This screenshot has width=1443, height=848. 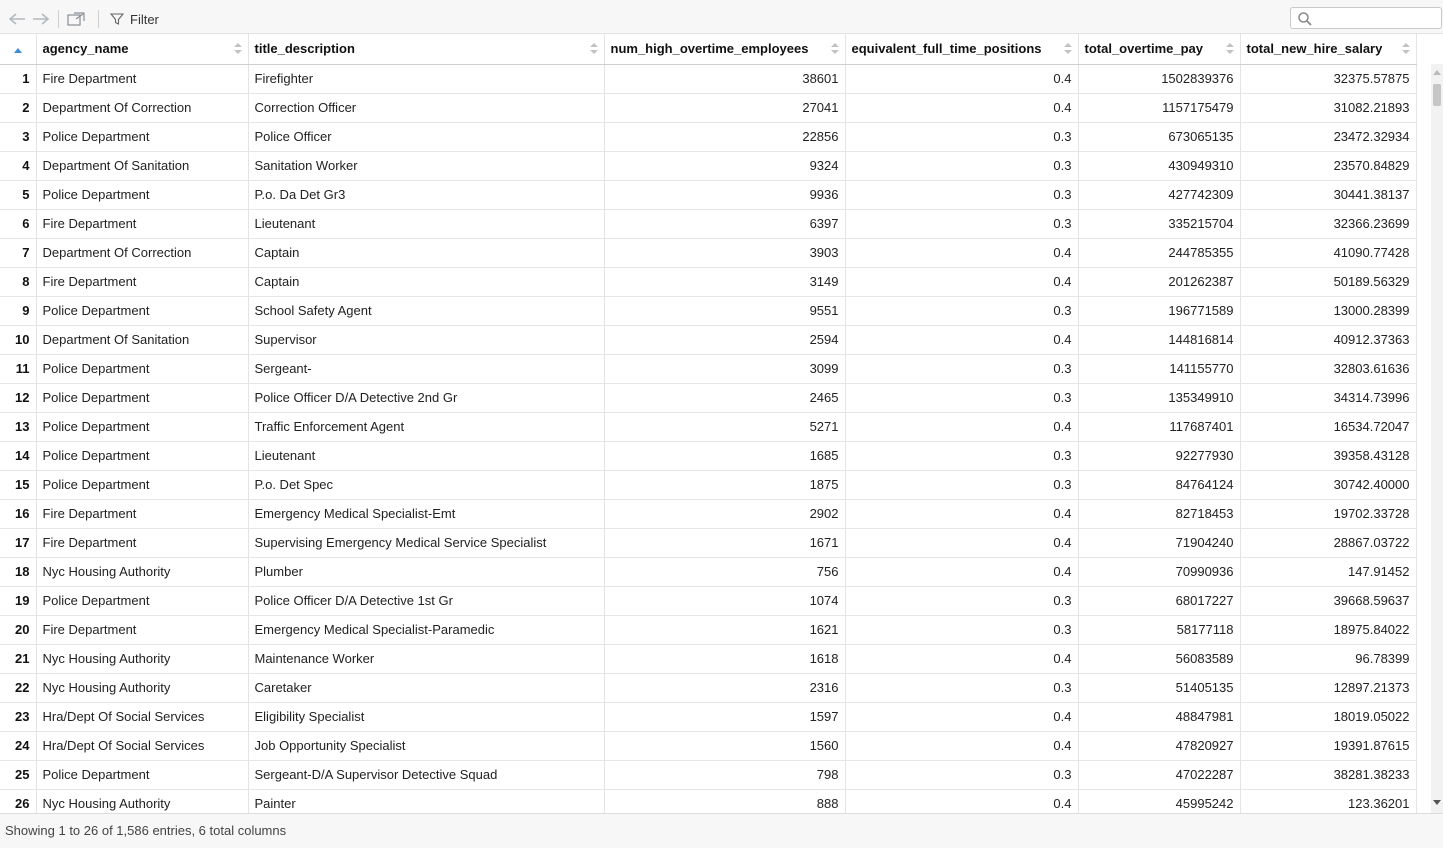 What do you see at coordinates (426, 166) in the screenshot?
I see `table-cell-title-description: Sanitation Worker` at bounding box center [426, 166].